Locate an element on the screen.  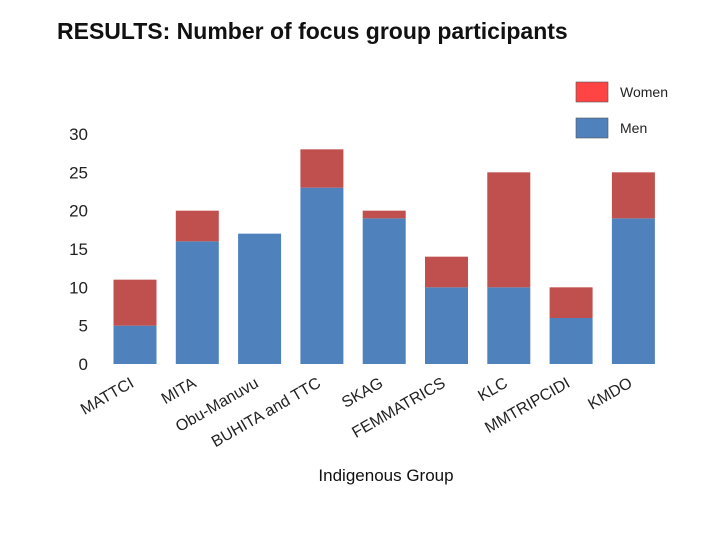
legend: Women Men is located at coordinates (621, 110).